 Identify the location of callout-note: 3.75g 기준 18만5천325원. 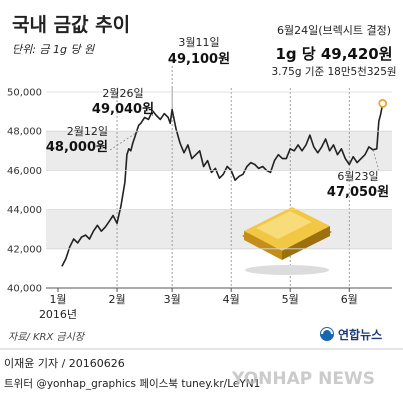
(333, 72).